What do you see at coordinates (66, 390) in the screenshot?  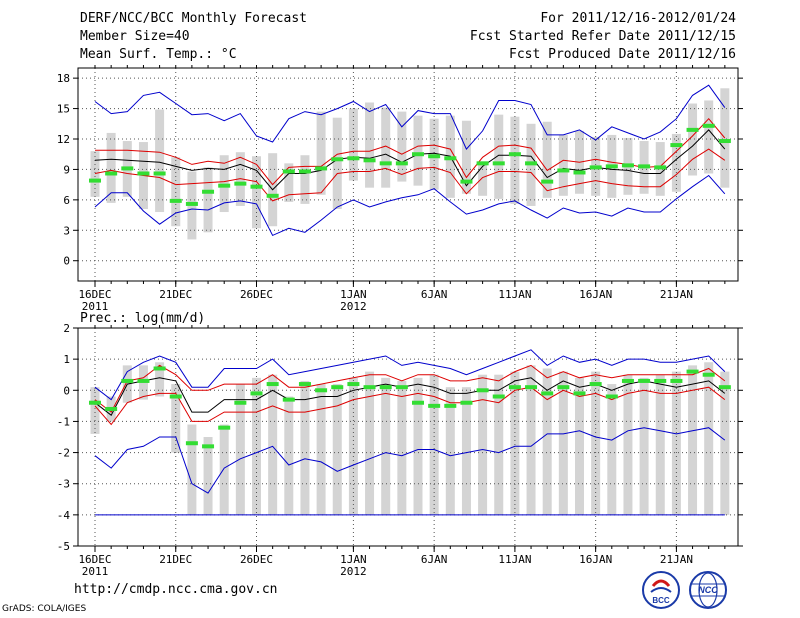 I see `precipitation-ytick-label-0: 0` at bounding box center [66, 390].